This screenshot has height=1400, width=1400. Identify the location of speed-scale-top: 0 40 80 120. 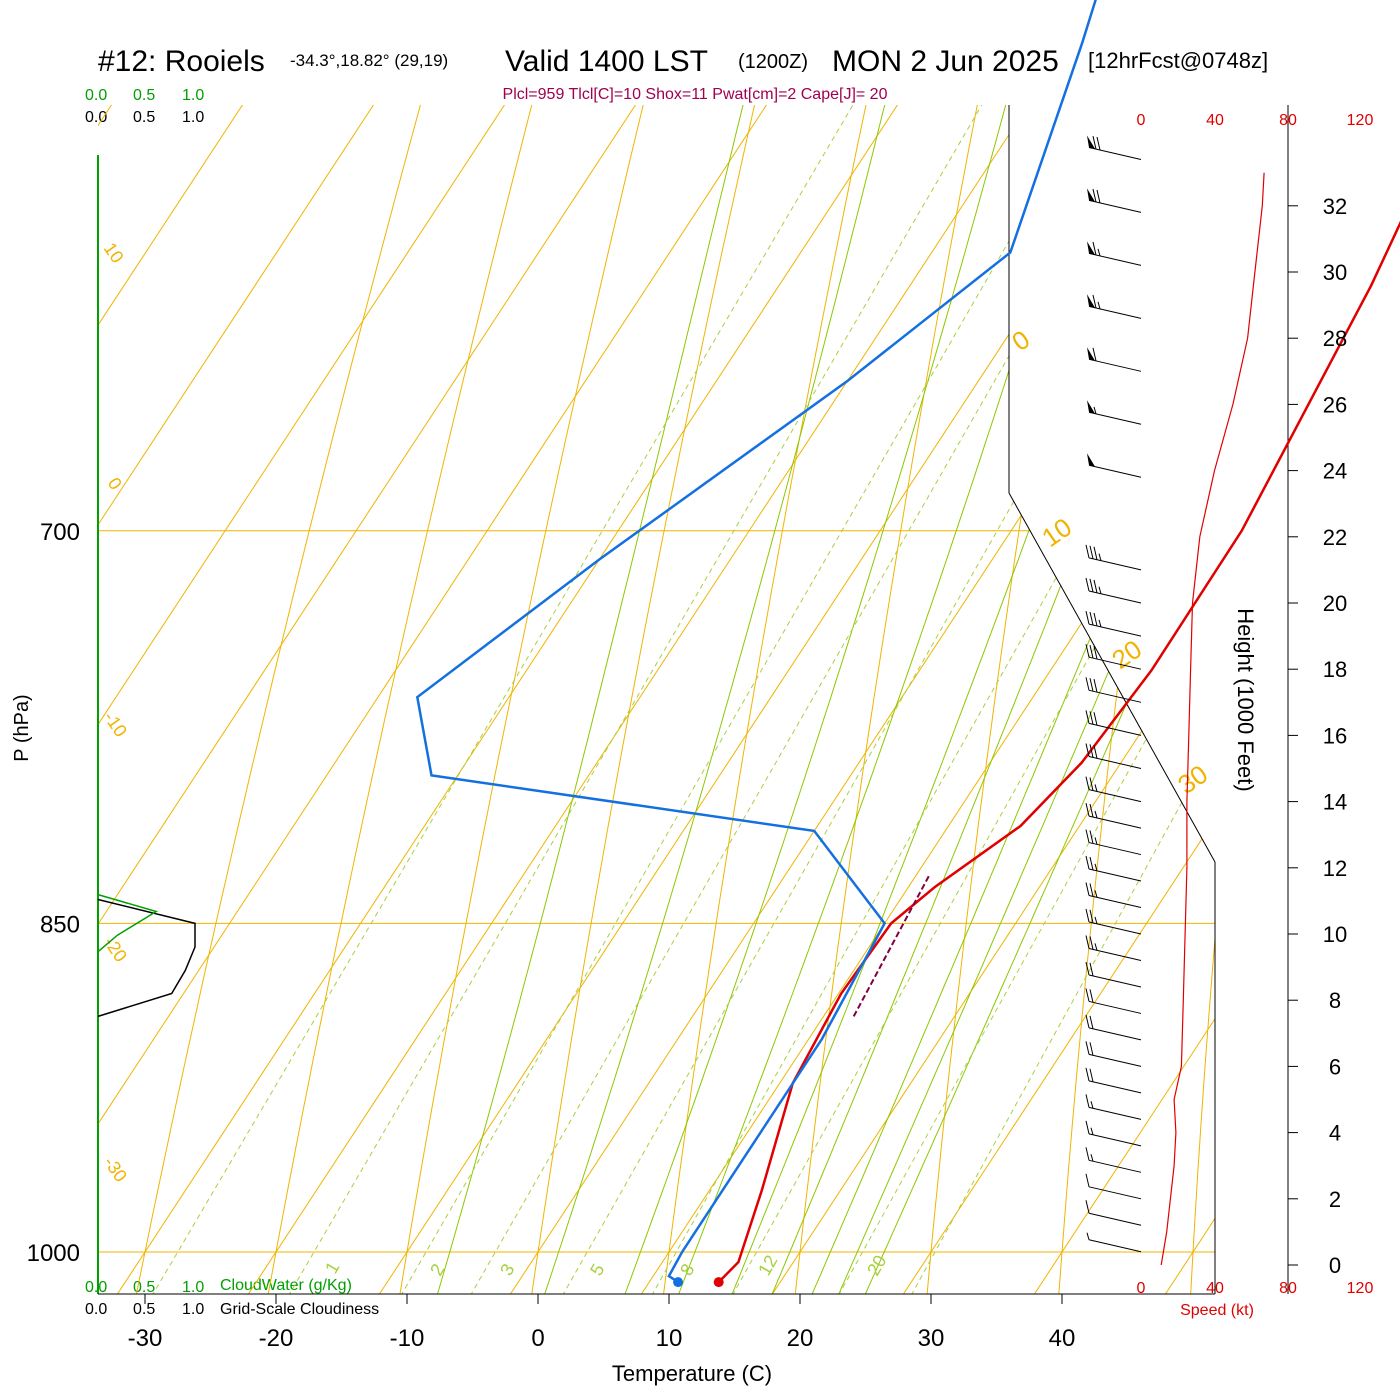
(1255, 120).